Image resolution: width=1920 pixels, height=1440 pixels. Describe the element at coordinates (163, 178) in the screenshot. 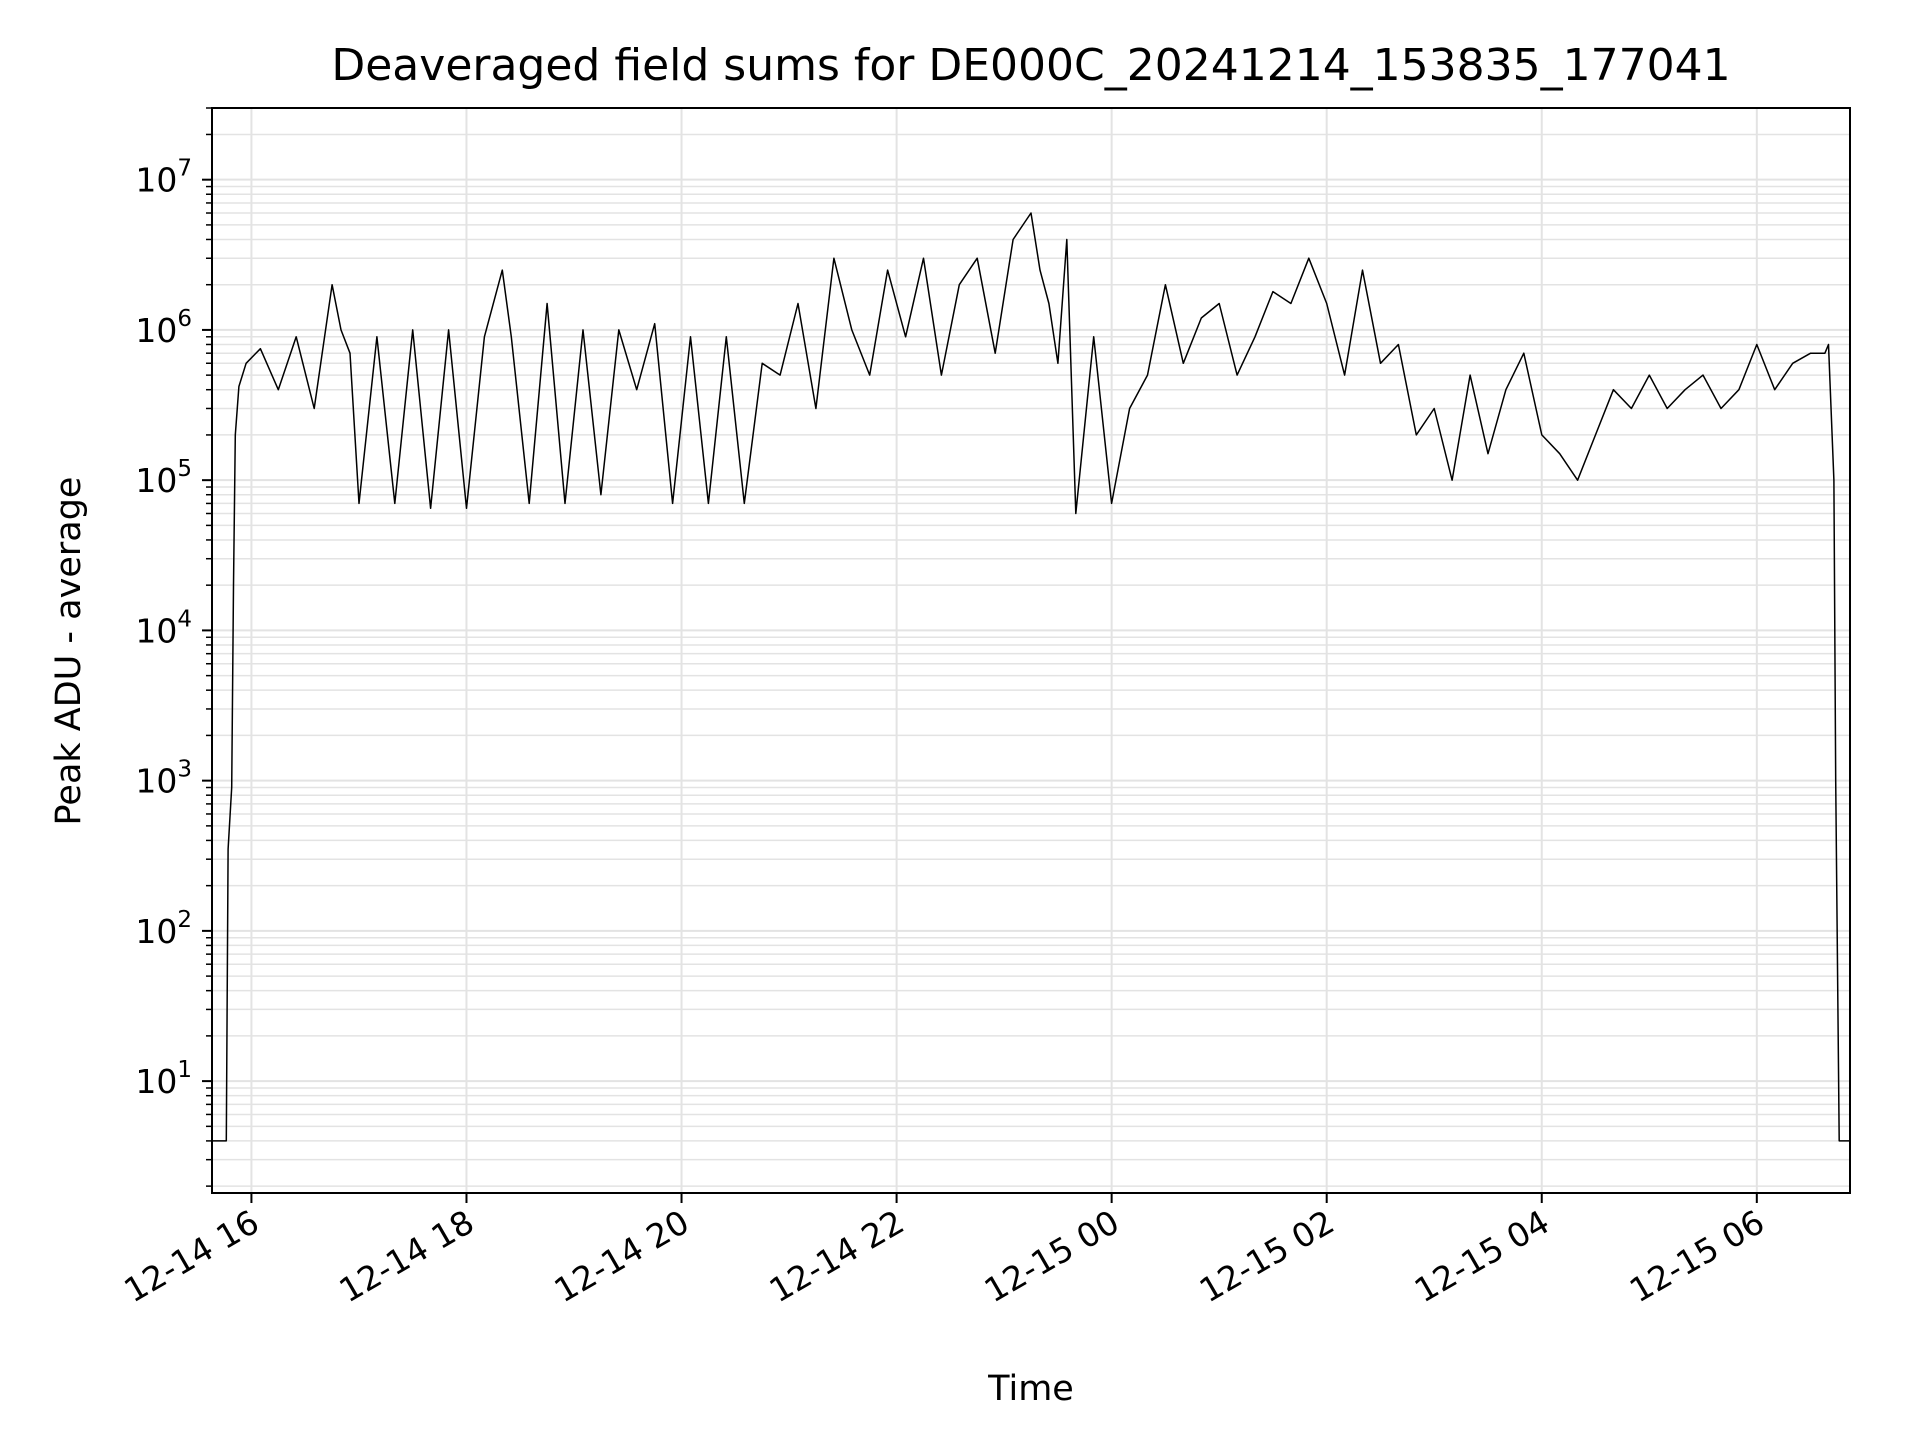

I see `y-tick-label: 10⁷` at that location.